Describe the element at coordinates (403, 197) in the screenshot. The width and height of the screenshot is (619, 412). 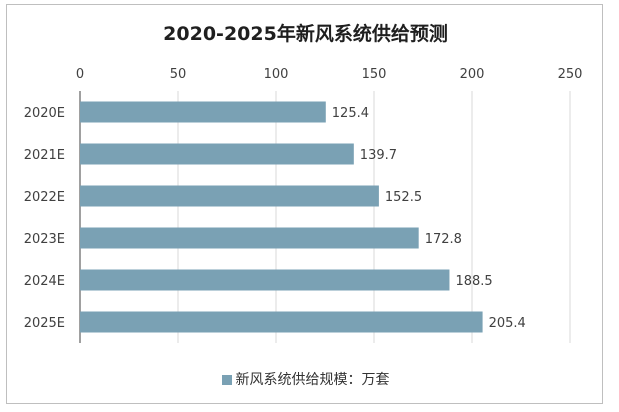
I see `data-label: 152.5` at that location.